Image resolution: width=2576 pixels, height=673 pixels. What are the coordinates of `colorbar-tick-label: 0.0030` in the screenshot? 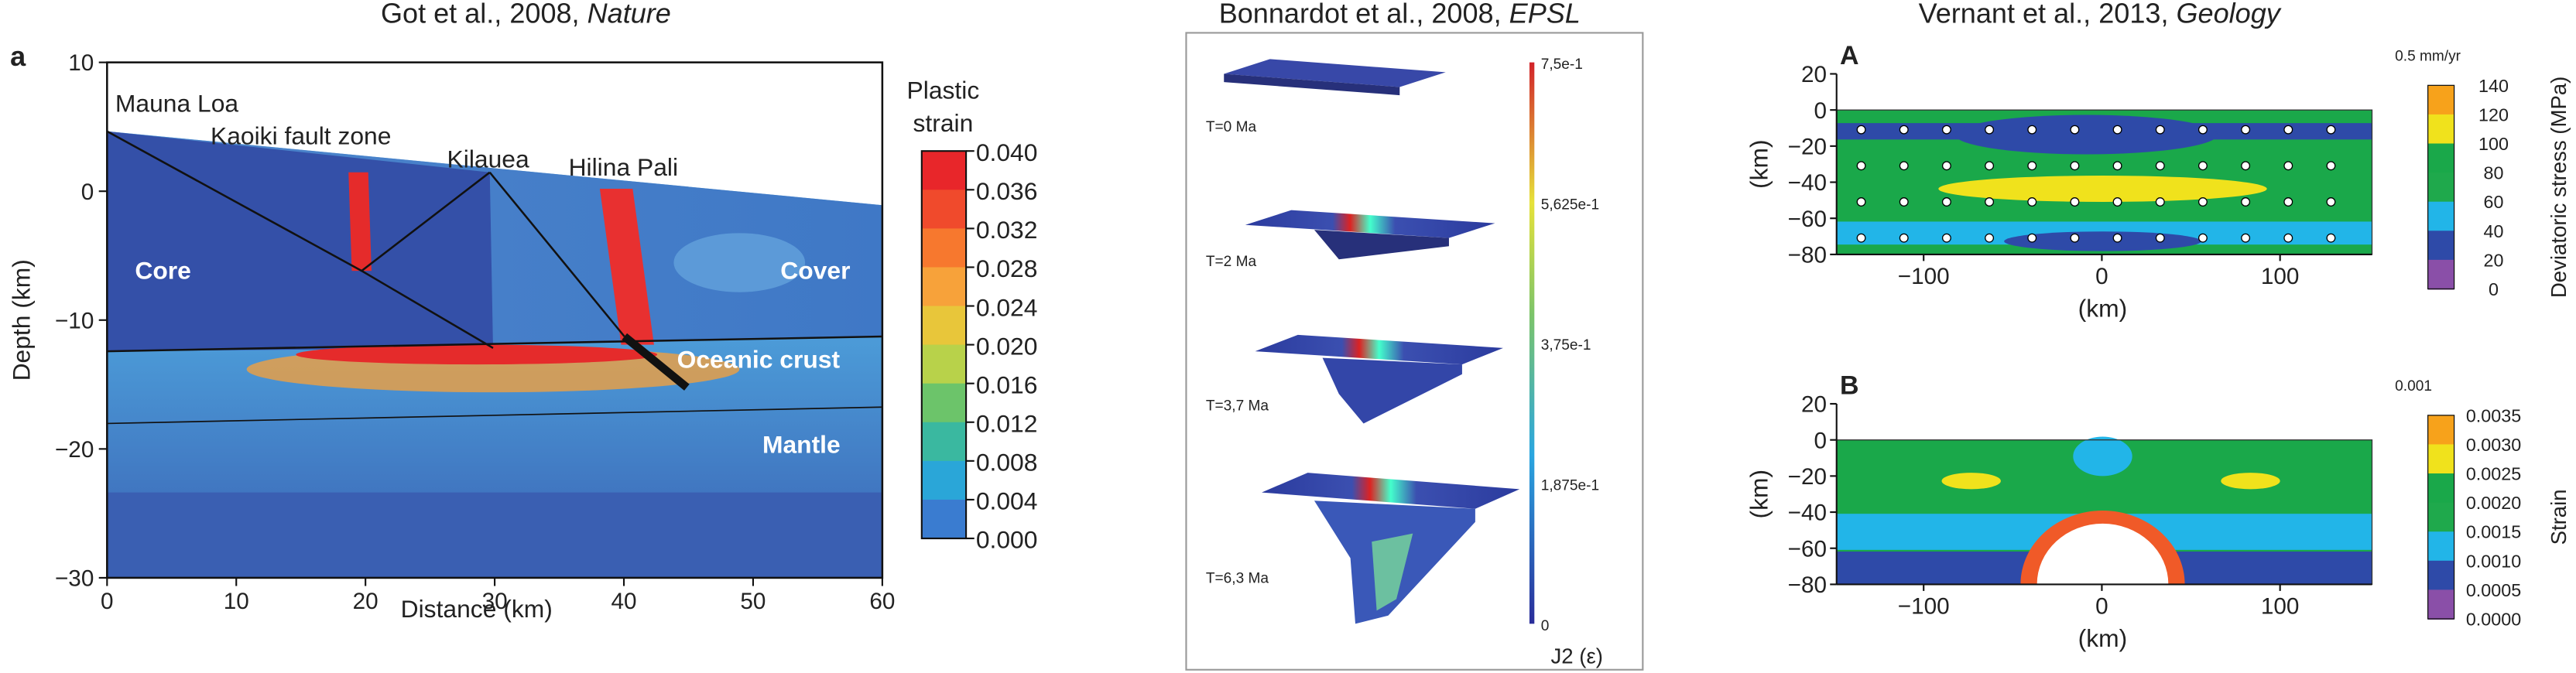 It's located at (2494, 445).